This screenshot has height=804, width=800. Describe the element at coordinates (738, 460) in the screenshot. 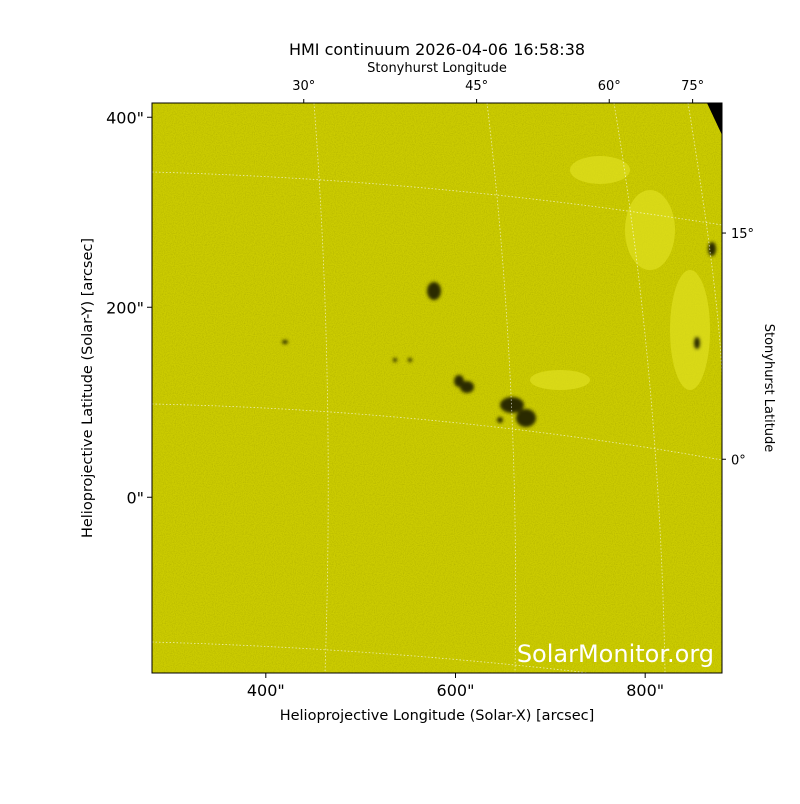

I see `right-tick-label: 0°` at that location.